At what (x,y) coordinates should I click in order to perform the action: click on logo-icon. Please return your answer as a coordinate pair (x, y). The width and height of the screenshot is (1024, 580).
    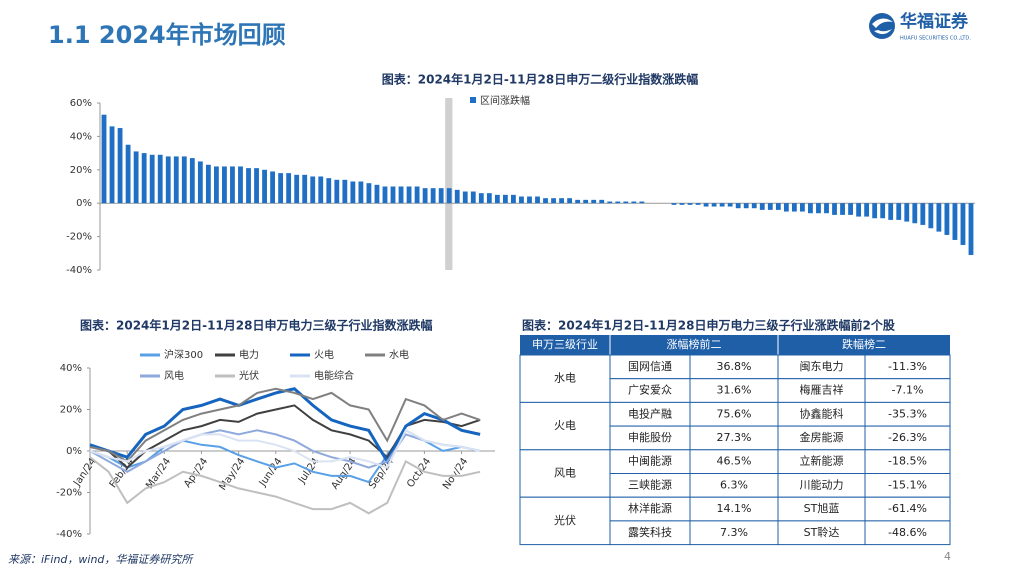
    Looking at the image, I should click on (882, 26).